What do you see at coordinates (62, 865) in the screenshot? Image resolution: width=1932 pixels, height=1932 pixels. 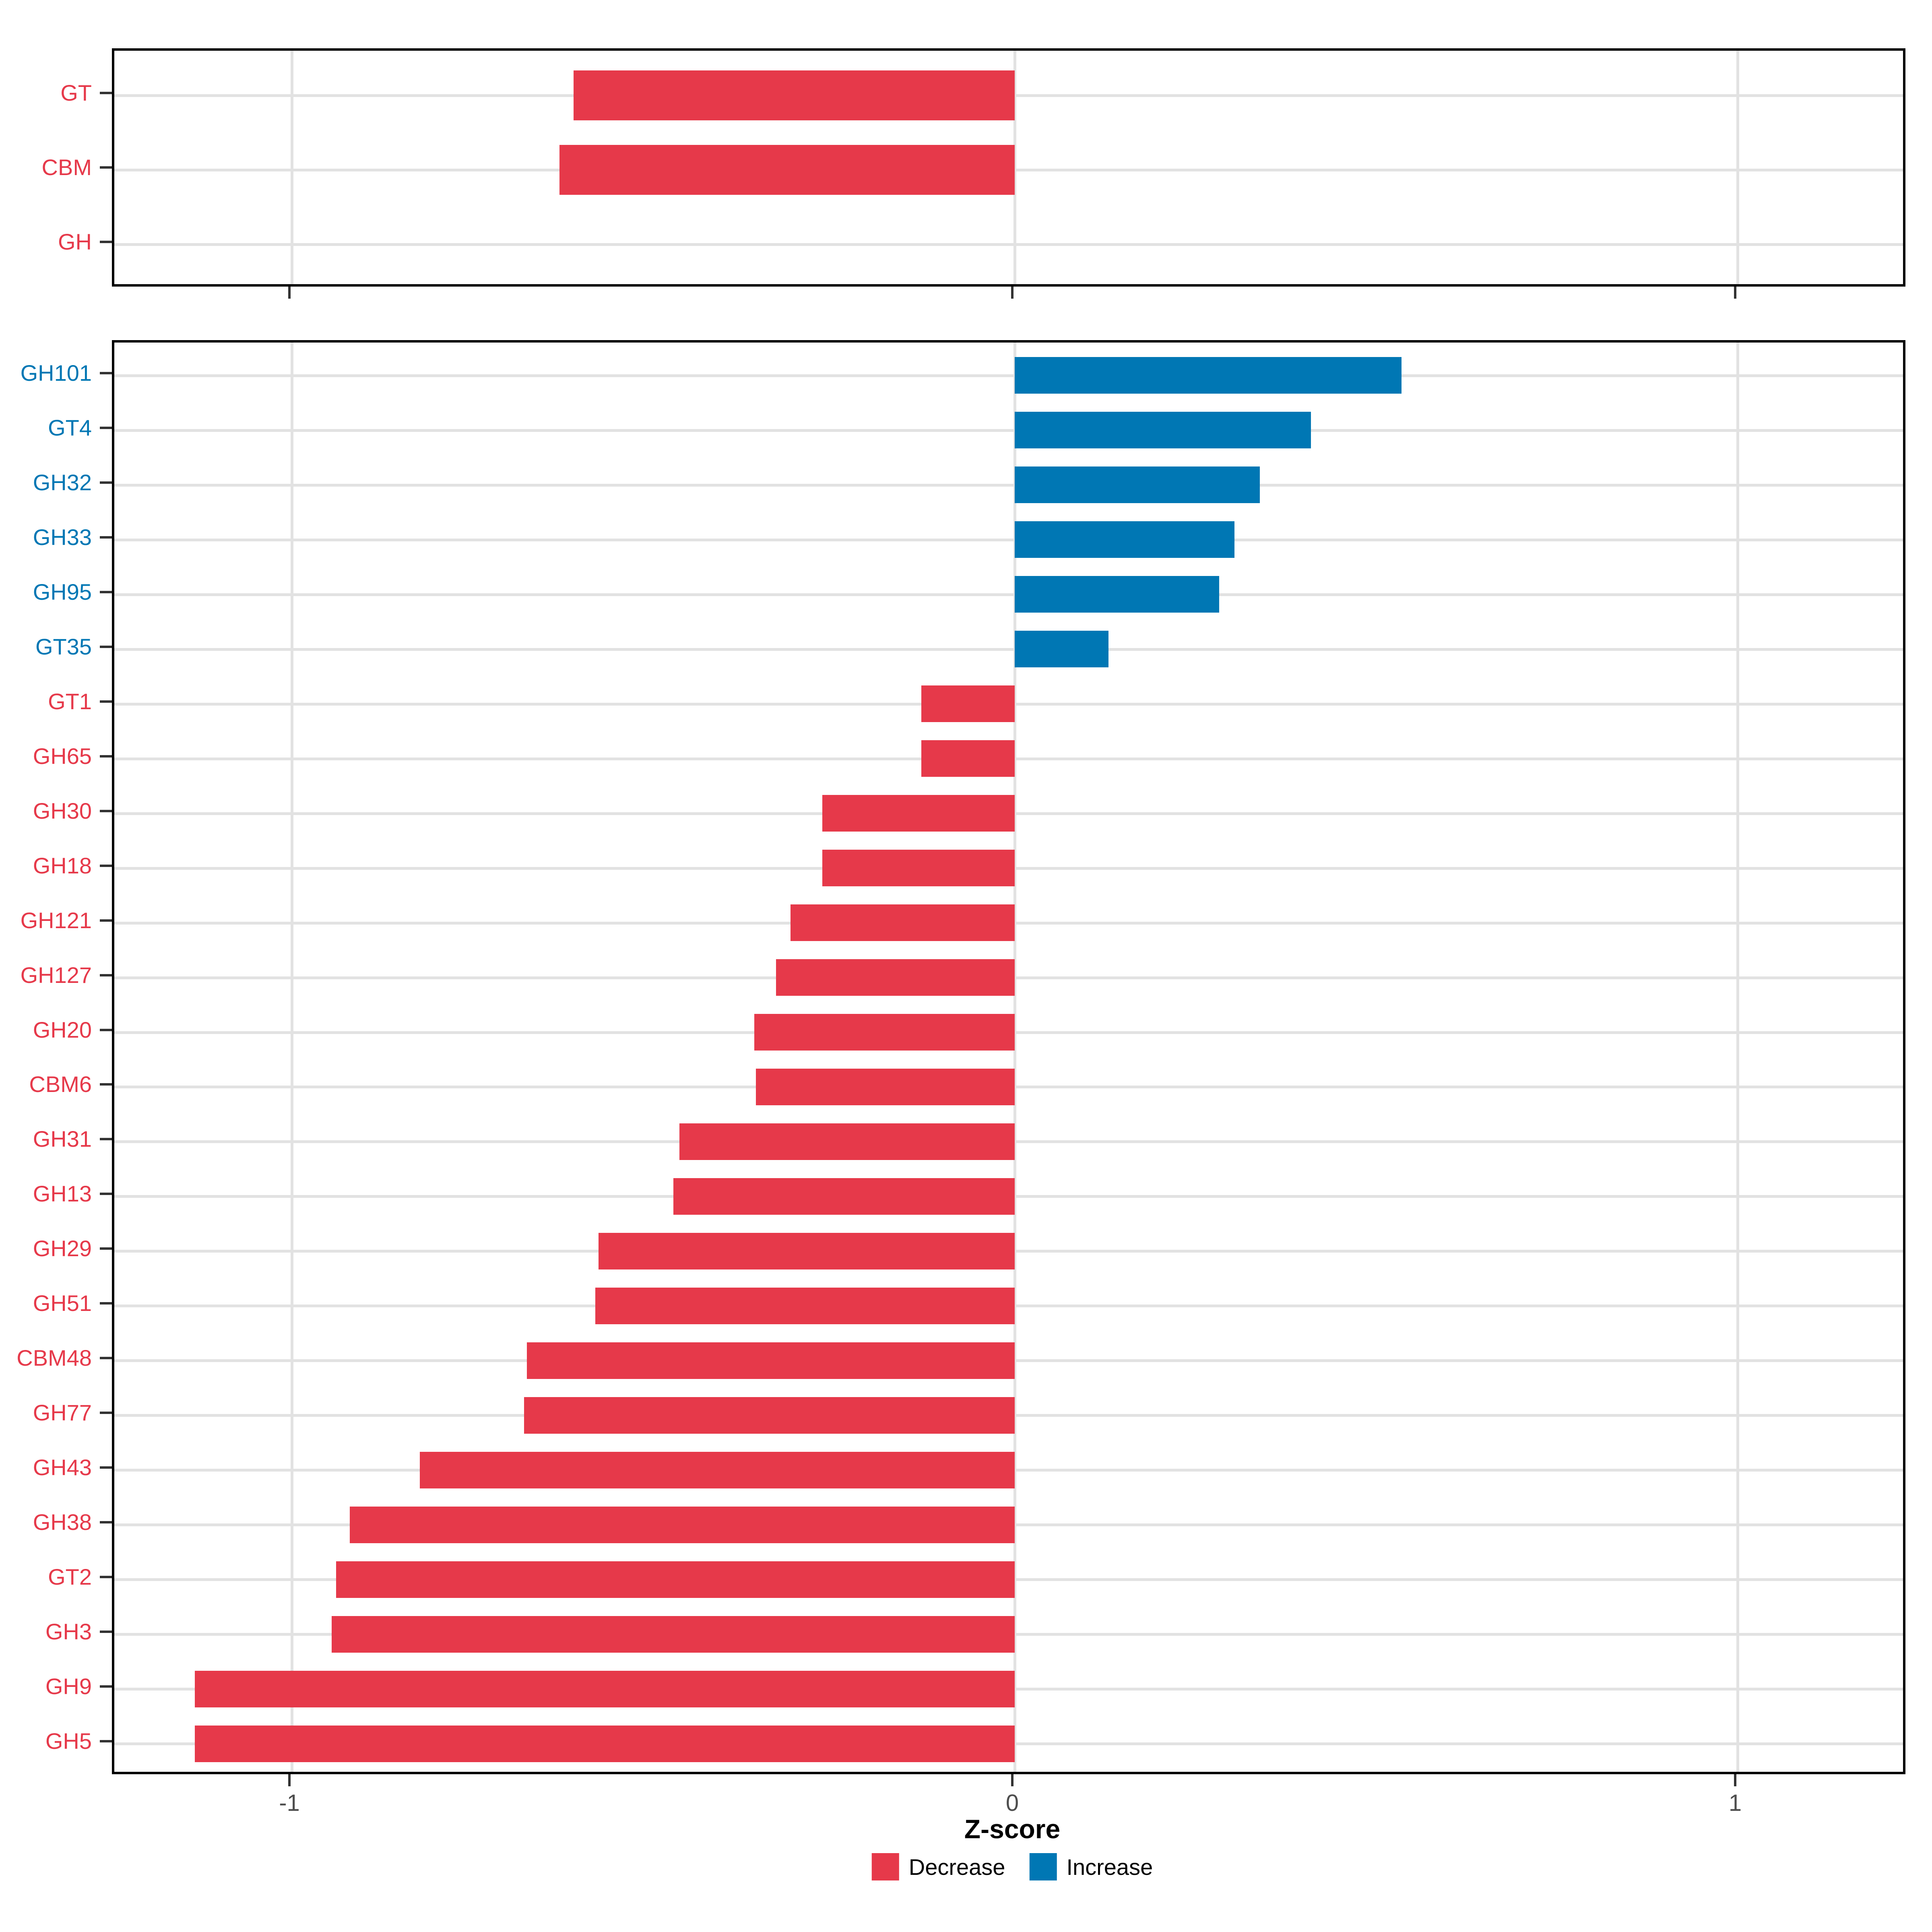 I see `y-label-GH18: GH18` at bounding box center [62, 865].